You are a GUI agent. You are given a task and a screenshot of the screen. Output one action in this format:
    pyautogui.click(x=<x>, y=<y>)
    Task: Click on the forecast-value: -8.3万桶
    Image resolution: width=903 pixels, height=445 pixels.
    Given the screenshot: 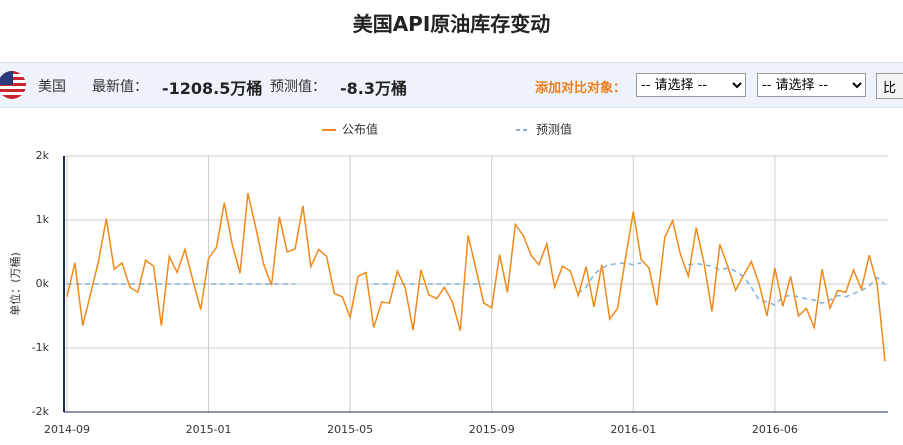 What is the action you would take?
    pyautogui.click(x=373, y=88)
    